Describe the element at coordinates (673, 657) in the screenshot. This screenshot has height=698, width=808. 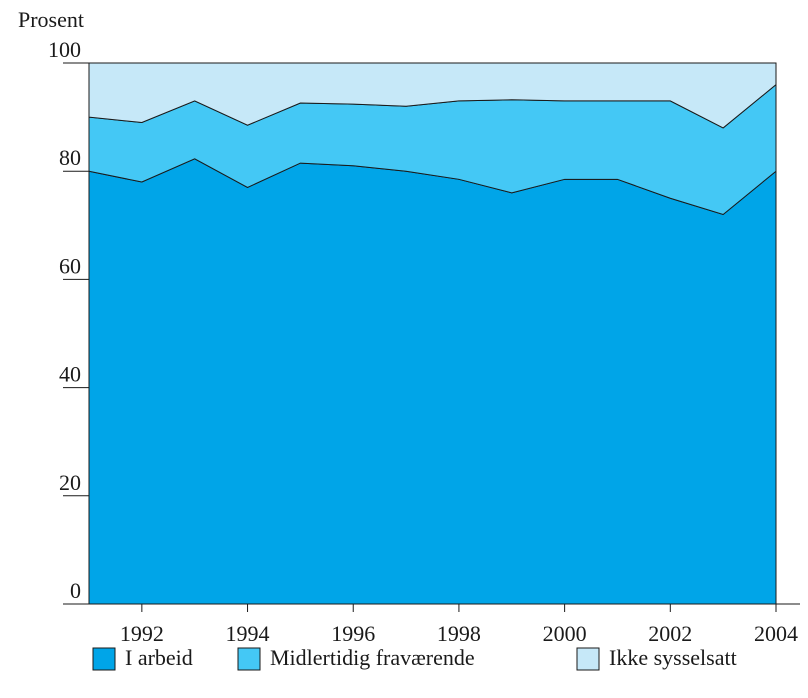
I see `legend-label: Ikke sysselsatt` at that location.